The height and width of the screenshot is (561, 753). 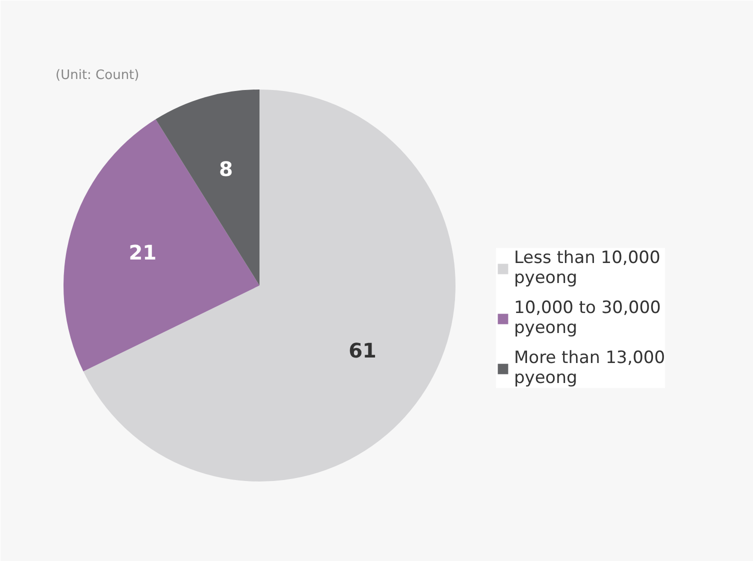 I want to click on data-label: 21, so click(x=142, y=252).